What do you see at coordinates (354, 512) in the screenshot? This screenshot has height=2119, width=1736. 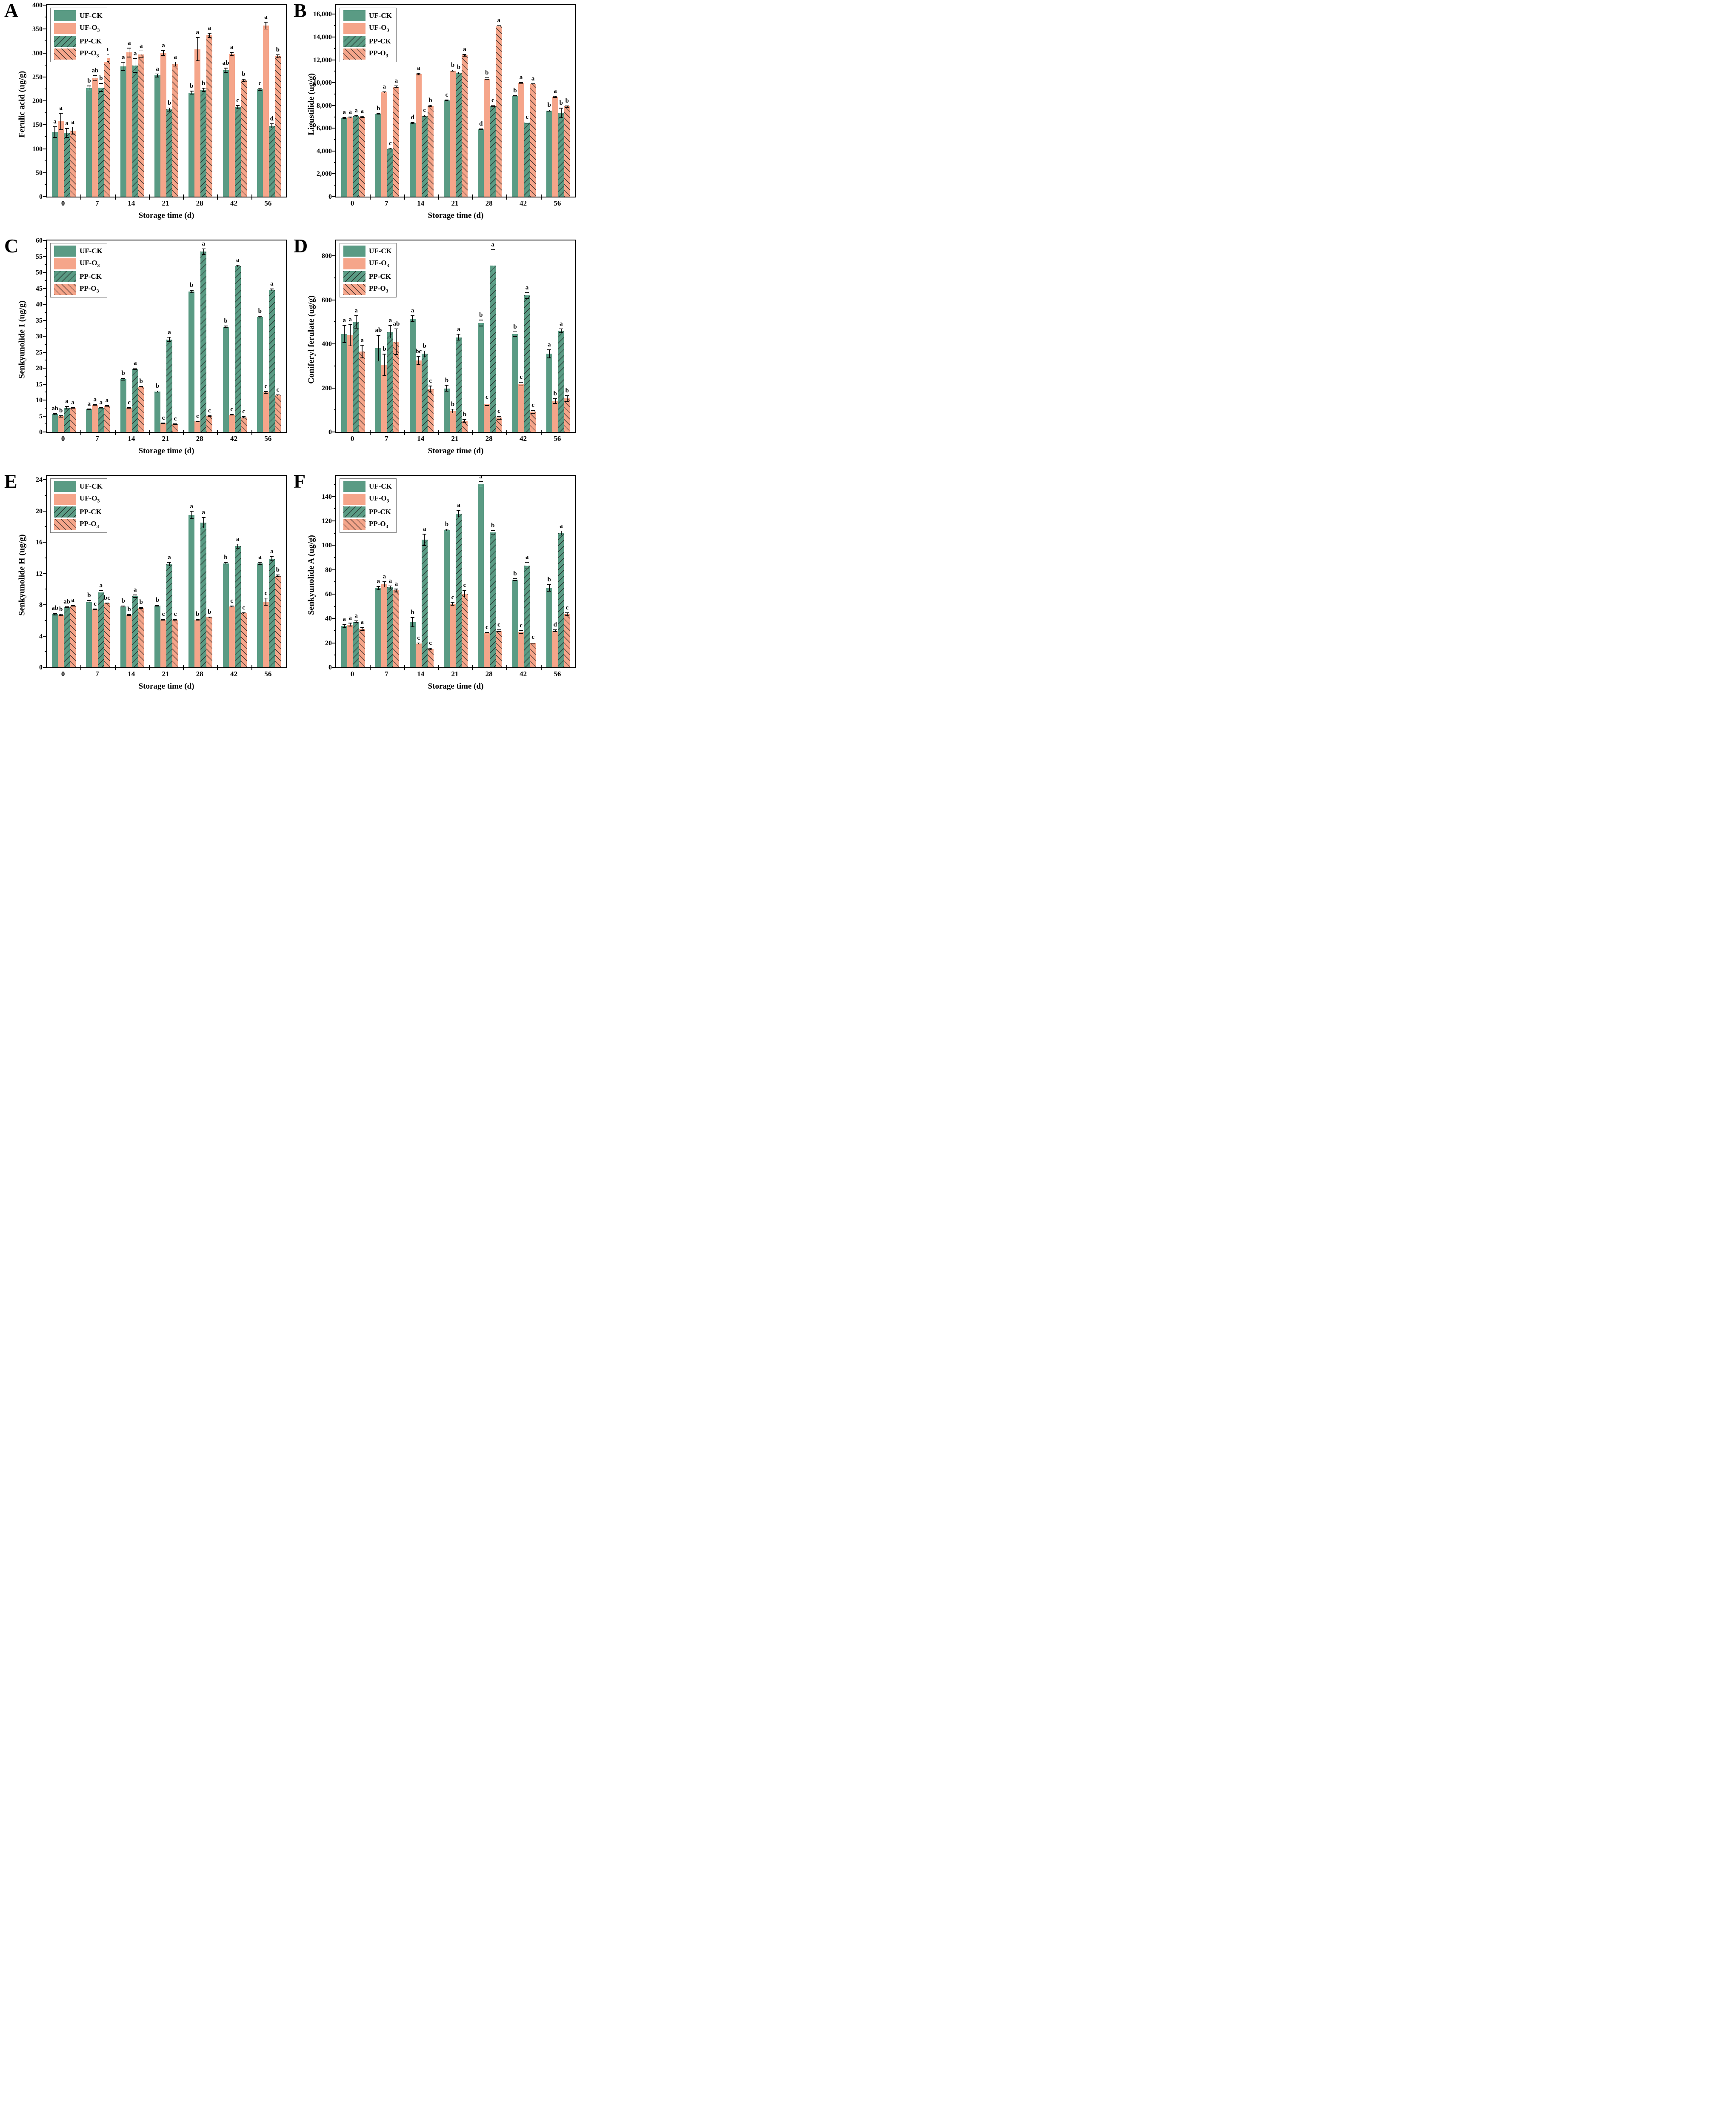 I see `legend-swatch-pp-ck` at bounding box center [354, 512].